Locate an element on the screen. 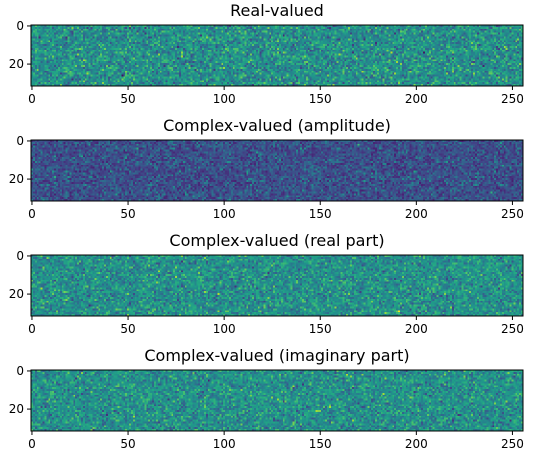  panel-title: Complex-valued (imaginary part) is located at coordinates (276, 355).